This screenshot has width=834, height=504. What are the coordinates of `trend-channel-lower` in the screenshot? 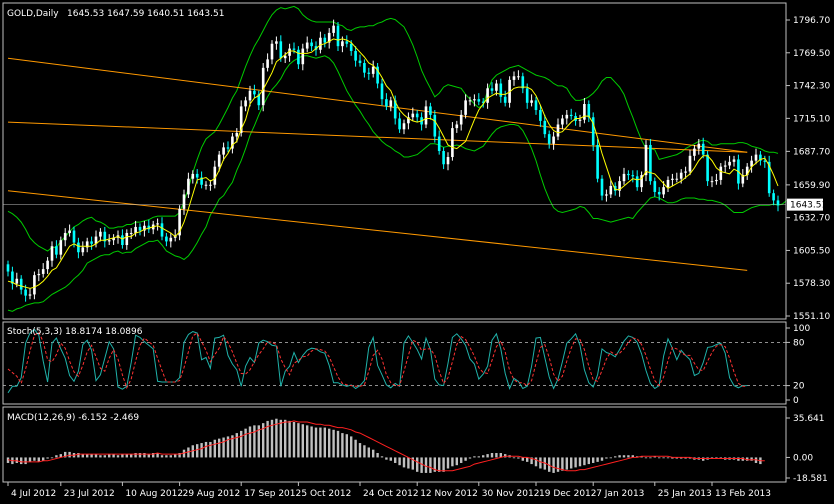 It's located at (377, 230).